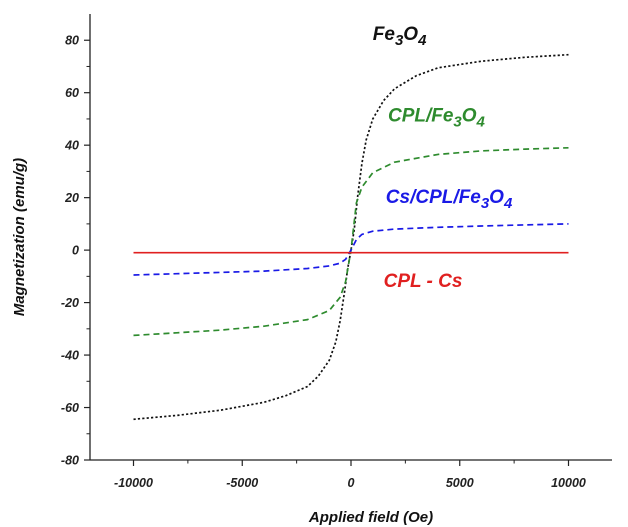 This screenshot has width=628, height=527. What do you see at coordinates (460, 483) in the screenshot?
I see `x-tick-label: 5000` at bounding box center [460, 483].